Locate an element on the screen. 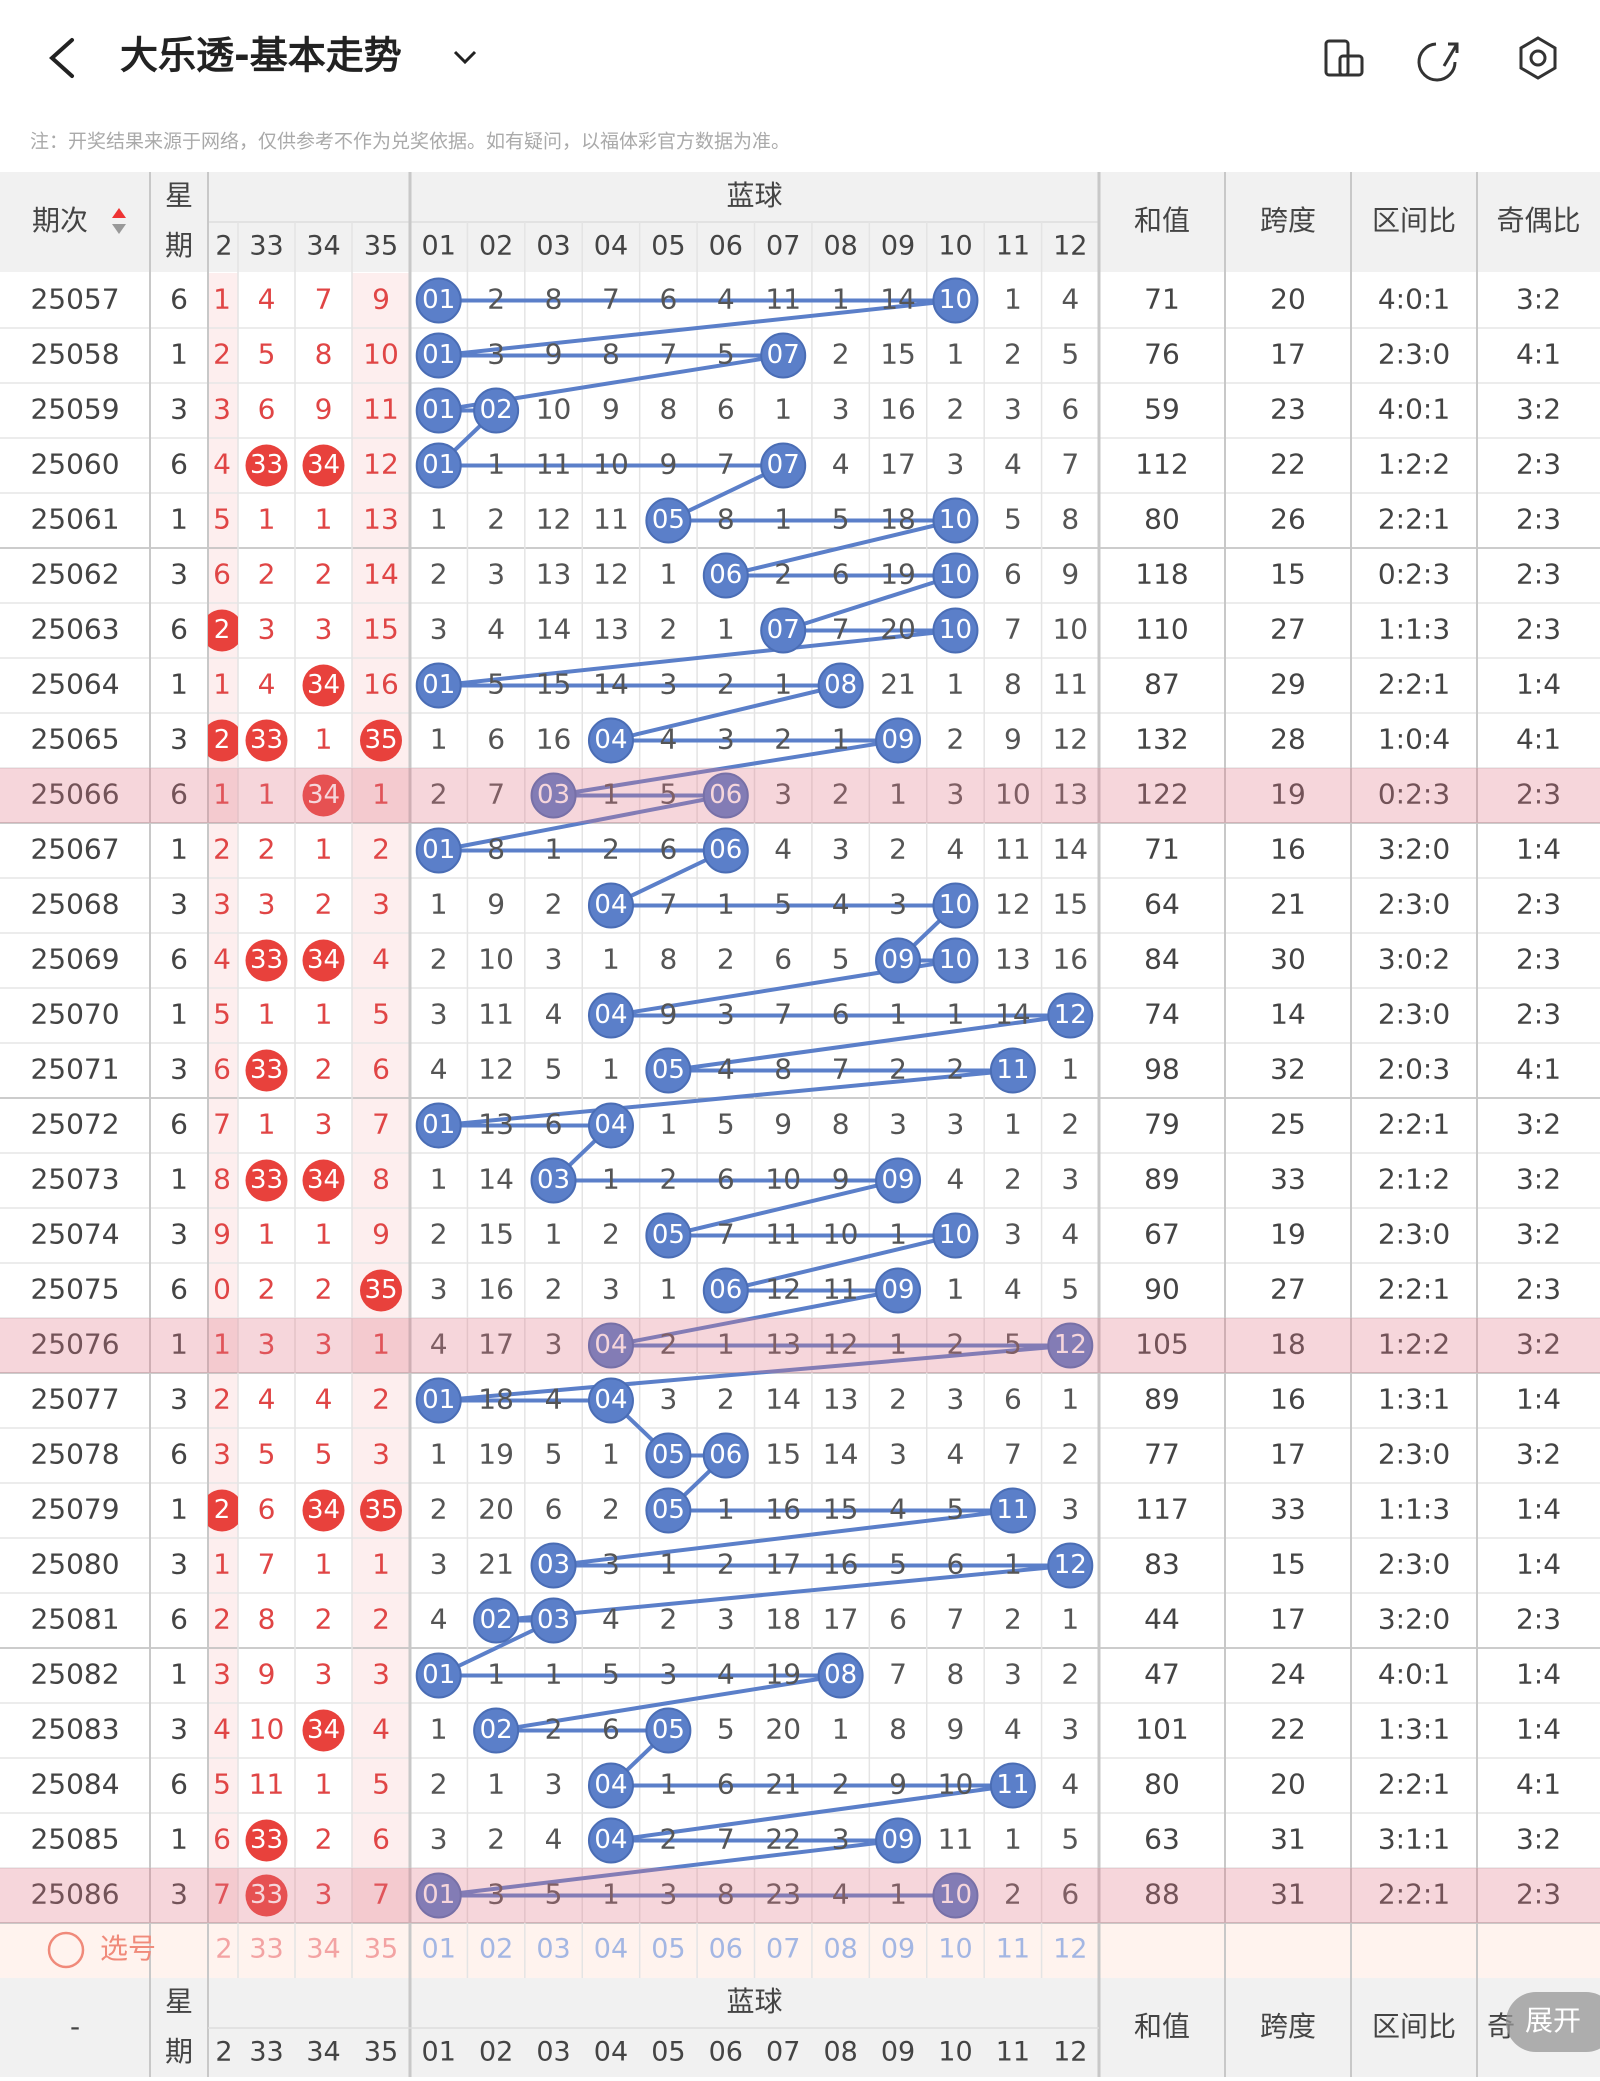  select-red-number: 2 is located at coordinates (223, 1949).